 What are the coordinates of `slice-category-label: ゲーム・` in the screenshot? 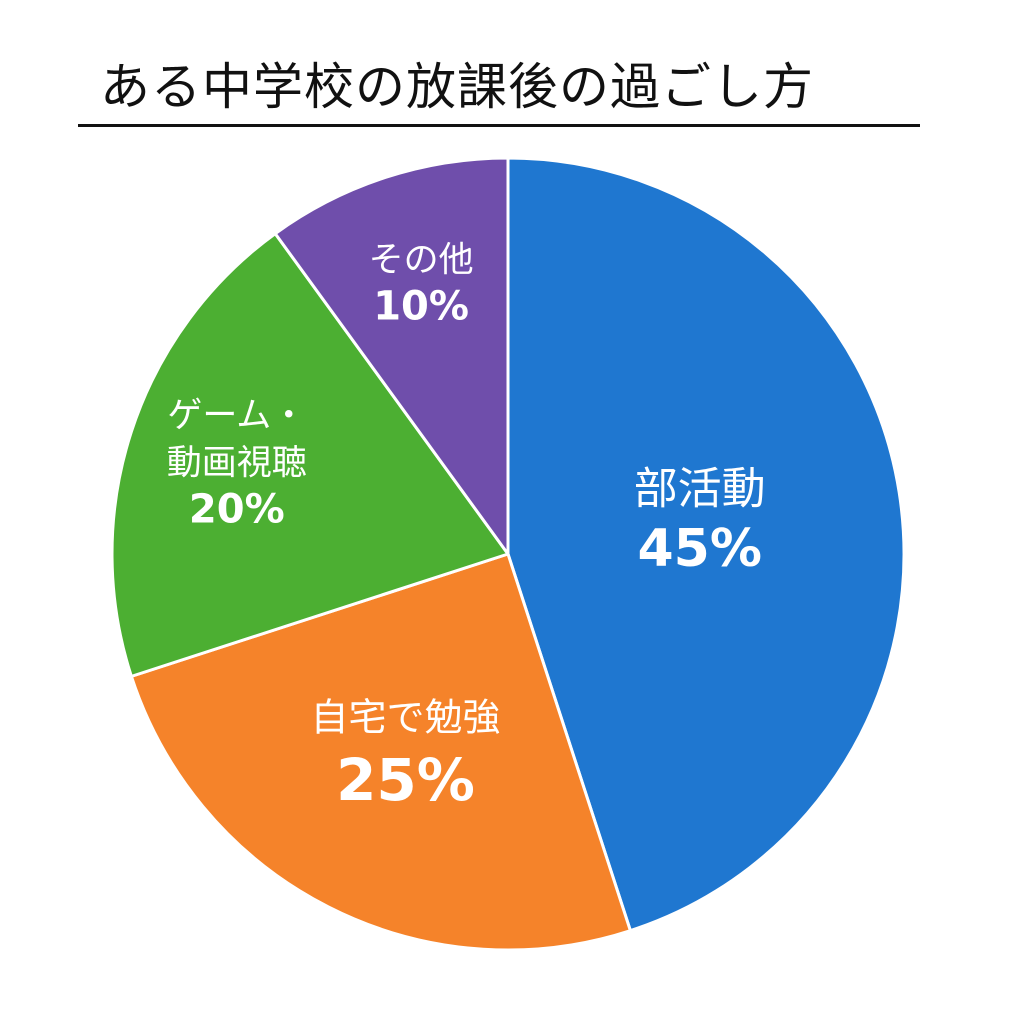 It's located at (236, 416).